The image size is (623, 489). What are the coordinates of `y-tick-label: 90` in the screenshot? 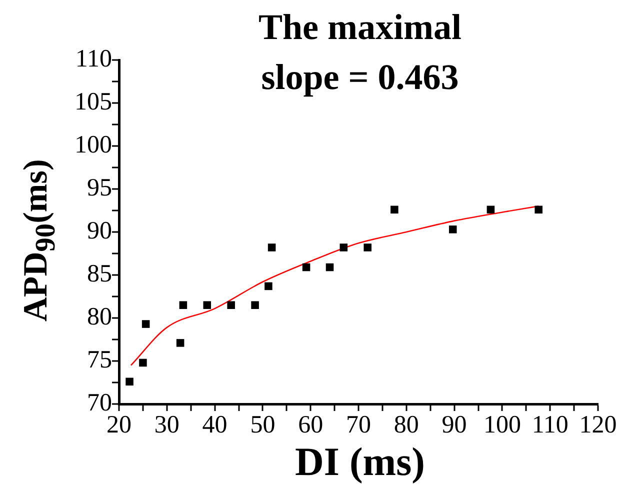 It's located at (99, 231).